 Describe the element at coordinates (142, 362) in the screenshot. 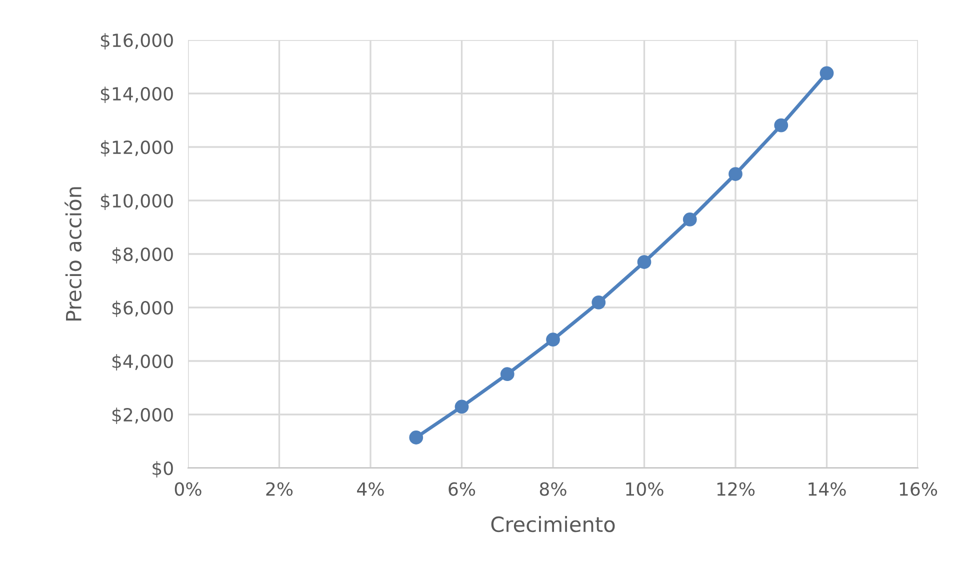

I see `y-tick-label: $4,000` at that location.